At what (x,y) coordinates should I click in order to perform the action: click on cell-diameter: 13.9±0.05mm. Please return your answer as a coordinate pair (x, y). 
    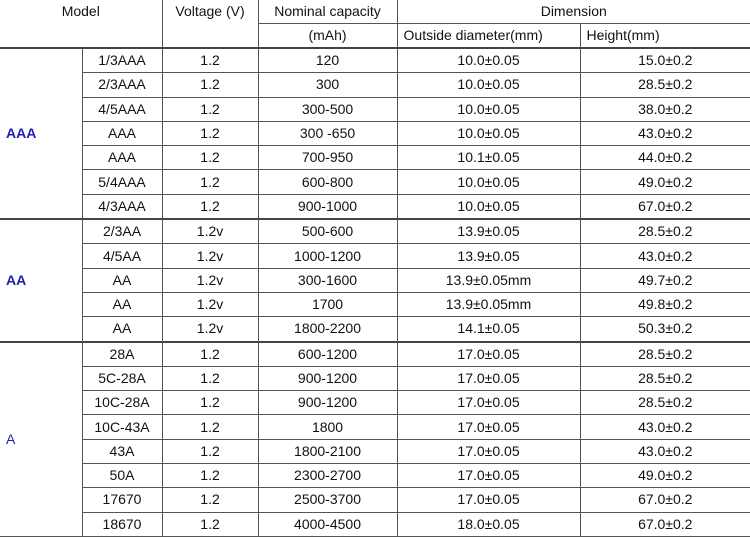
    Looking at the image, I should click on (488, 280).